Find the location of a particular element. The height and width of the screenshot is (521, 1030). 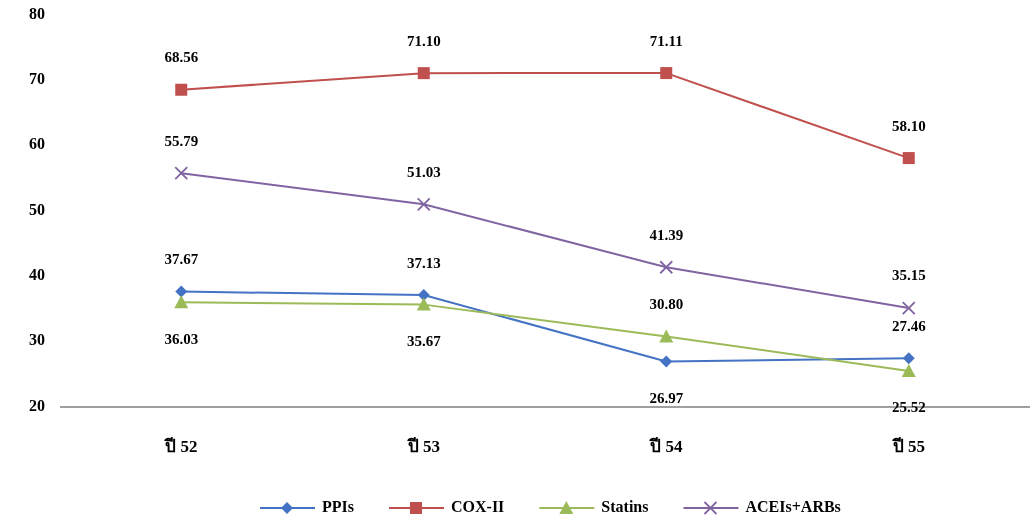

data-label: 25.52 is located at coordinates (908, 407).